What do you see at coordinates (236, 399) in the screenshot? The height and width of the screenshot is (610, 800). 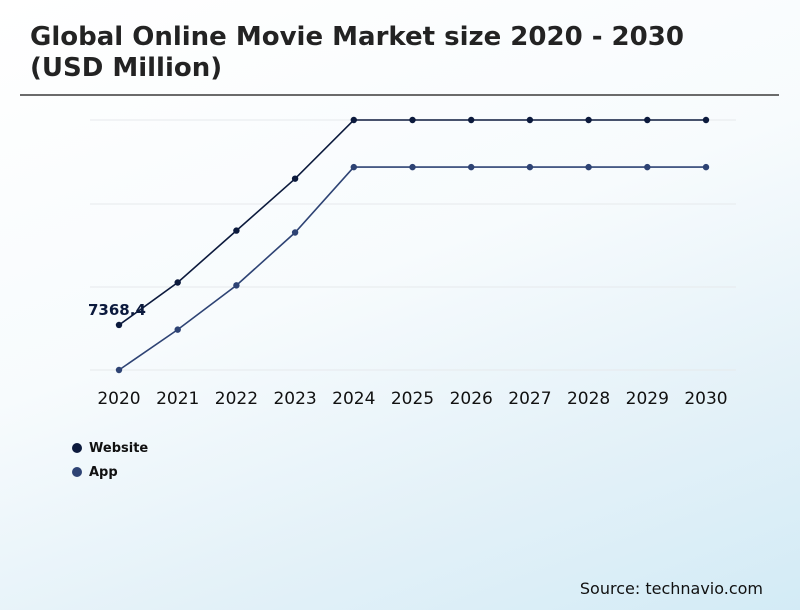 I see `x-tick-label: 2022` at bounding box center [236, 399].